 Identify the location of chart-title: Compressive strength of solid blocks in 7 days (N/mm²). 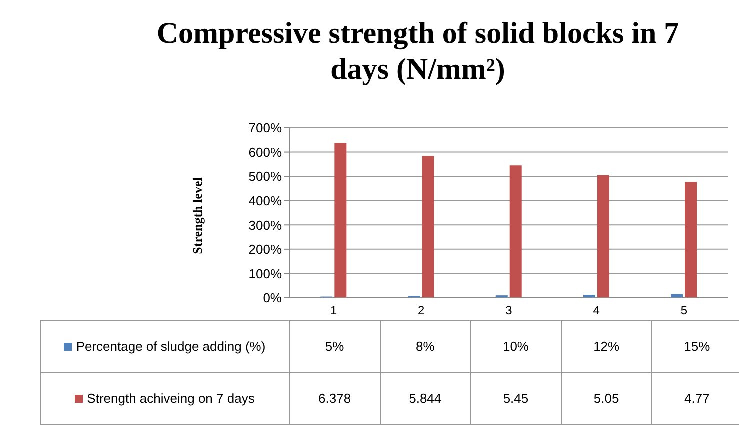
(418, 52).